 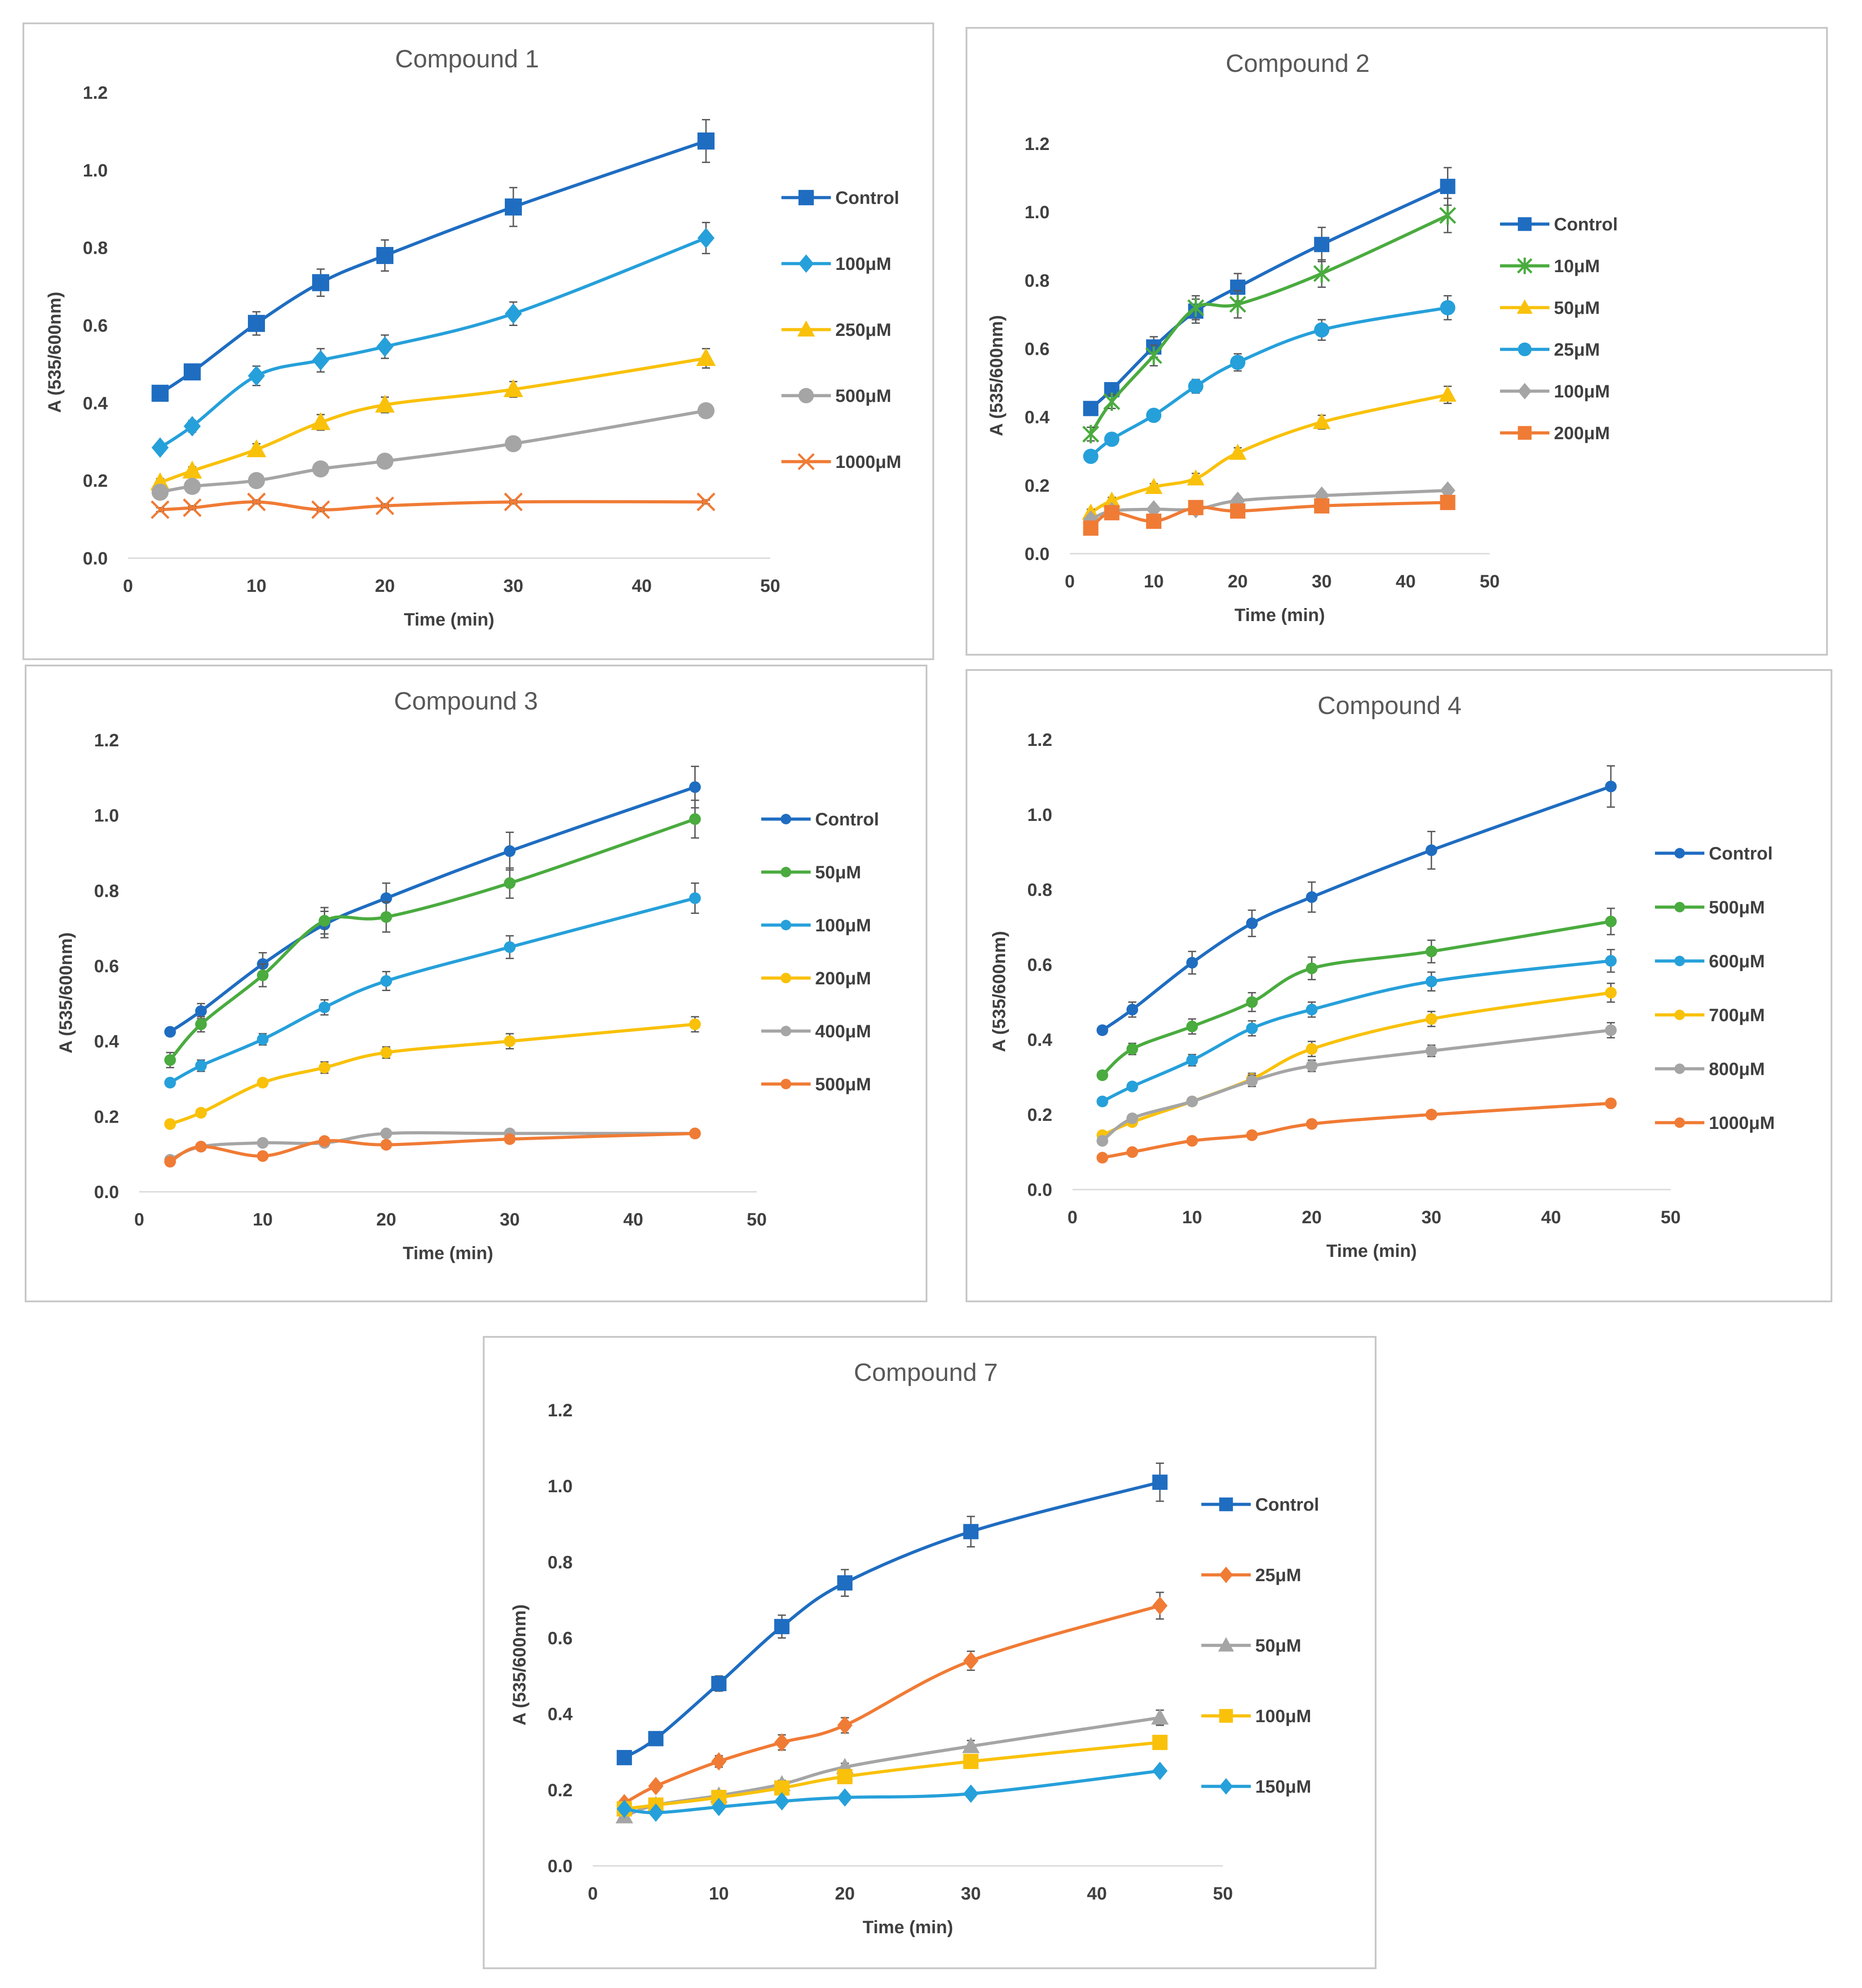 I want to click on legend-label: 10μM, so click(x=1577, y=266).